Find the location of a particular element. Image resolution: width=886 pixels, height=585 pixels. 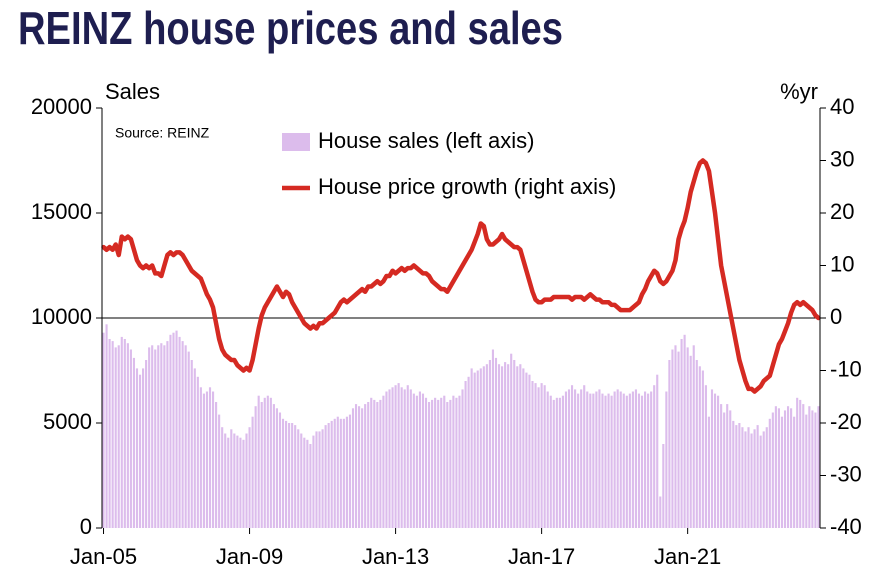

y-tick-label: 10000 is located at coordinates (61, 316).